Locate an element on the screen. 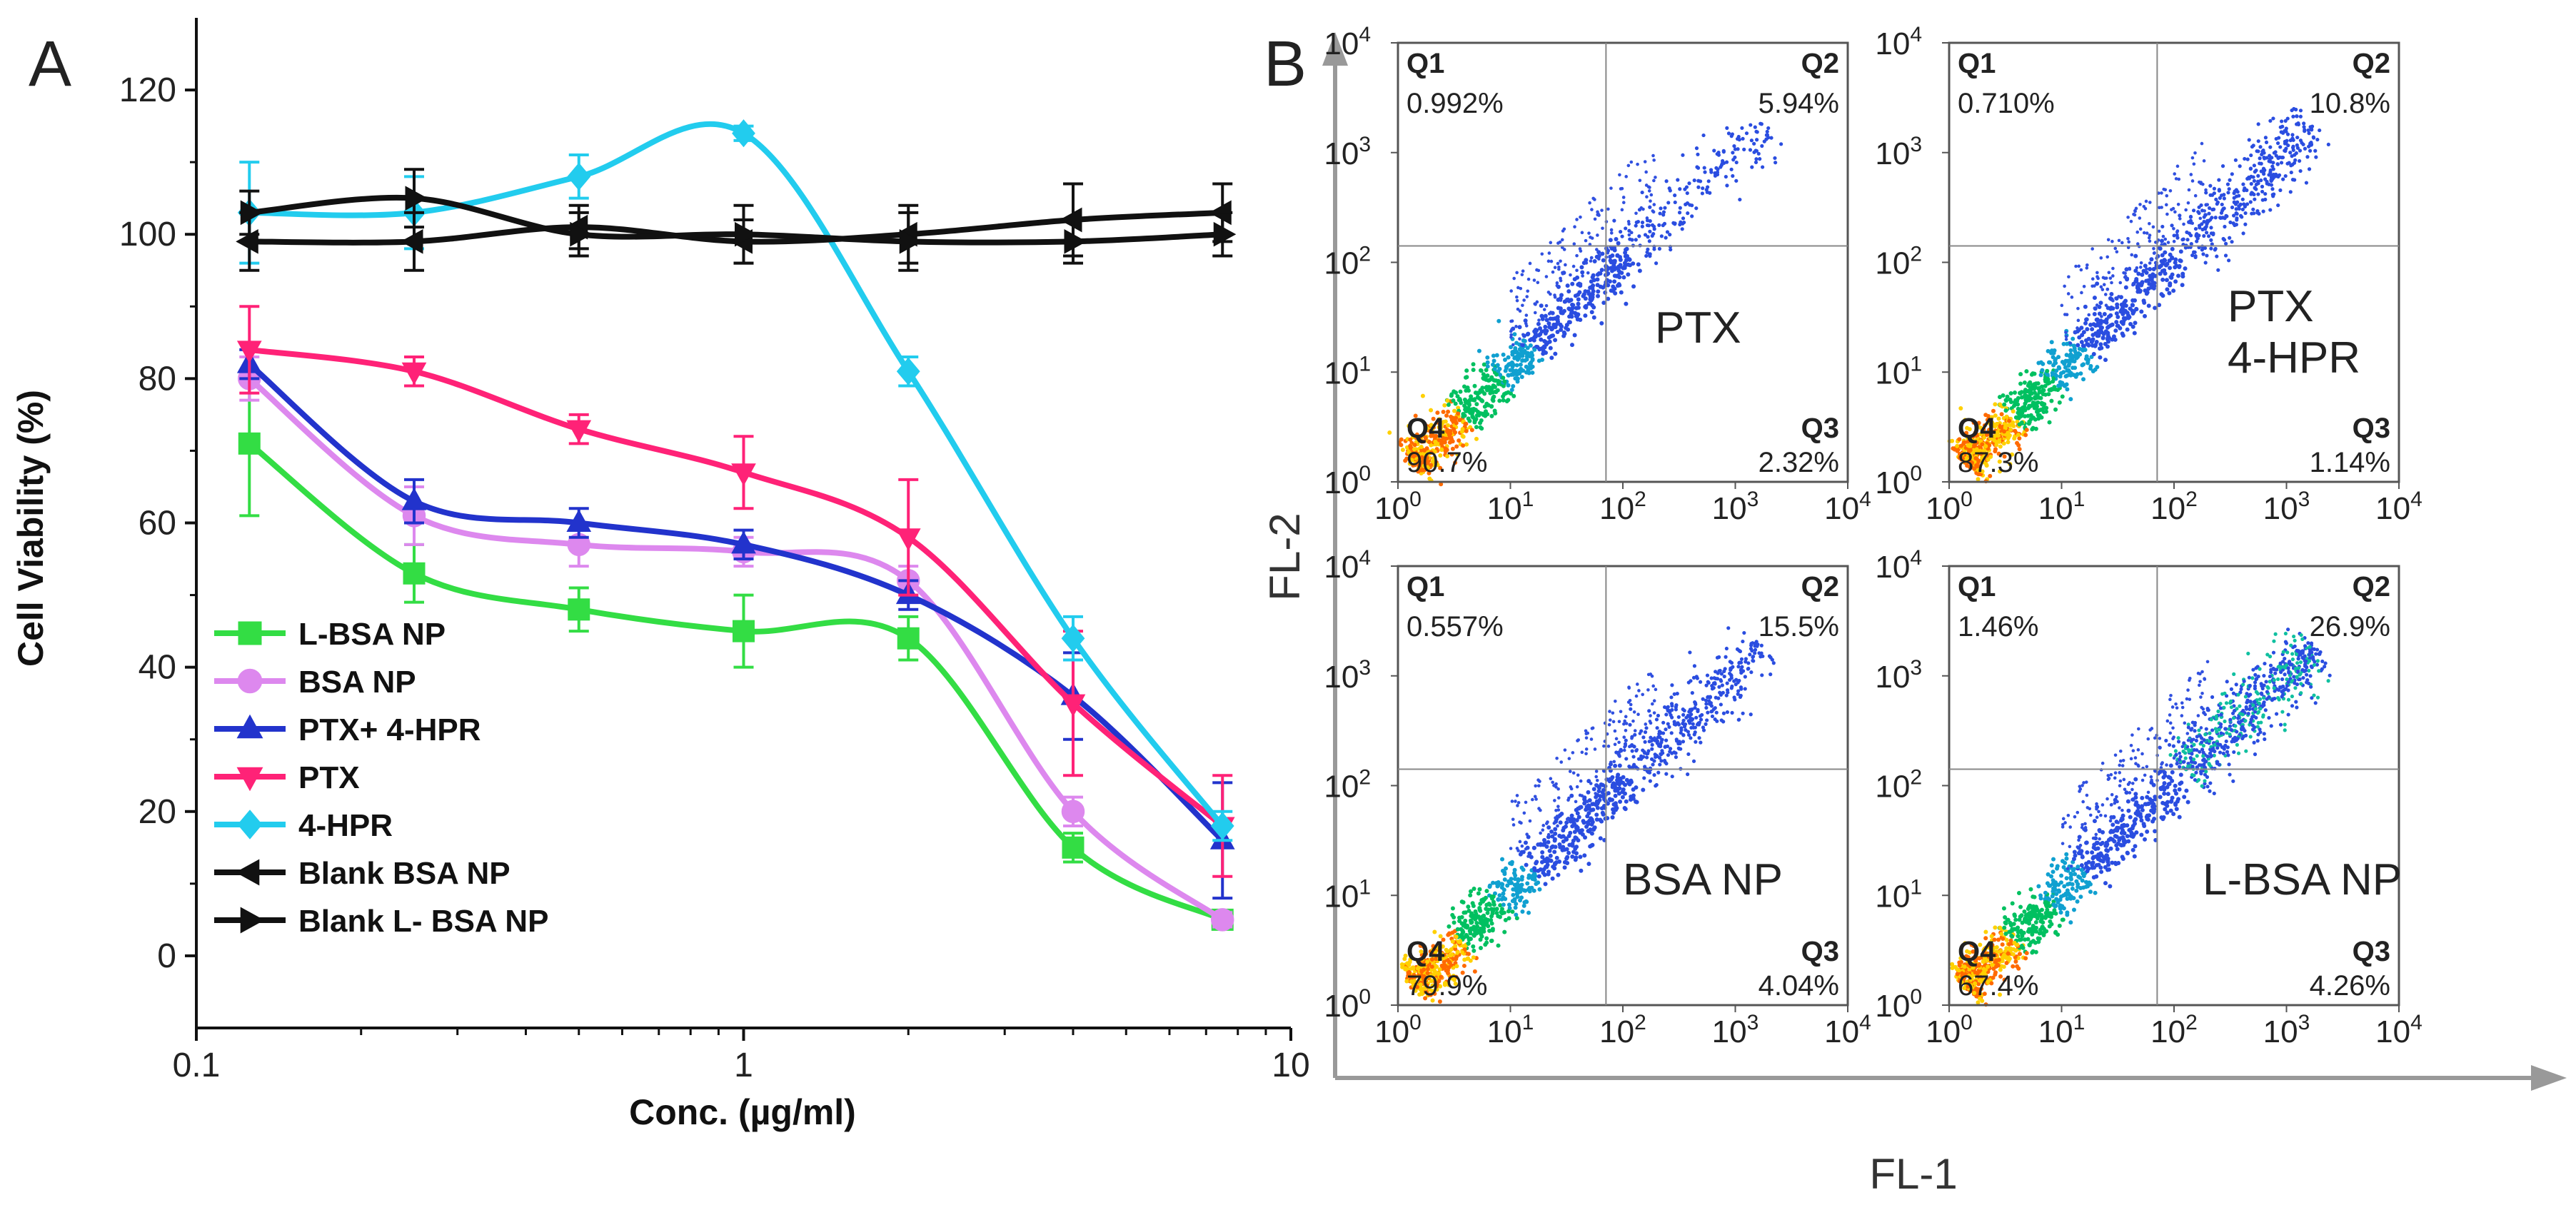 This screenshot has width=2576, height=1210. q3-label: Q3 is located at coordinates (2371, 429).